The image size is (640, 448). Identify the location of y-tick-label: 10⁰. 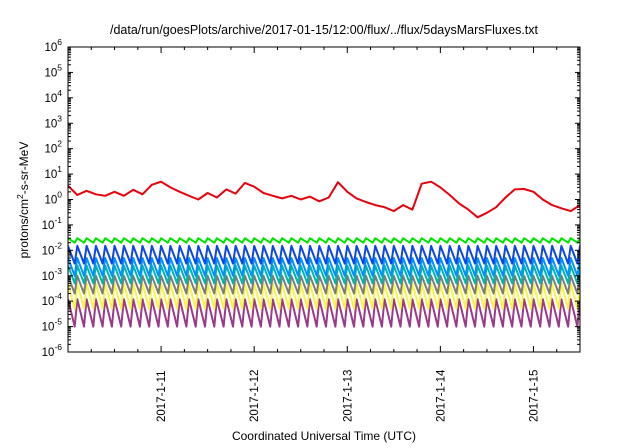
(53, 198).